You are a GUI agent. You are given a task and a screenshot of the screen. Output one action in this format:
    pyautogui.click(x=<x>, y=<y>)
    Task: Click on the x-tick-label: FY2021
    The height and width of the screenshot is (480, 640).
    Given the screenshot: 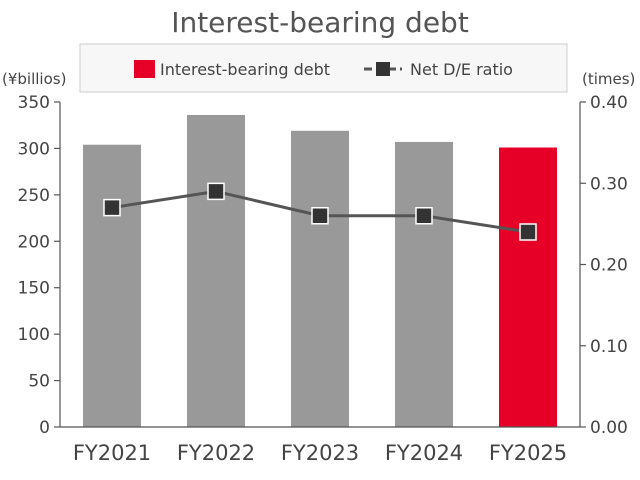 What is the action you would take?
    pyautogui.click(x=112, y=453)
    